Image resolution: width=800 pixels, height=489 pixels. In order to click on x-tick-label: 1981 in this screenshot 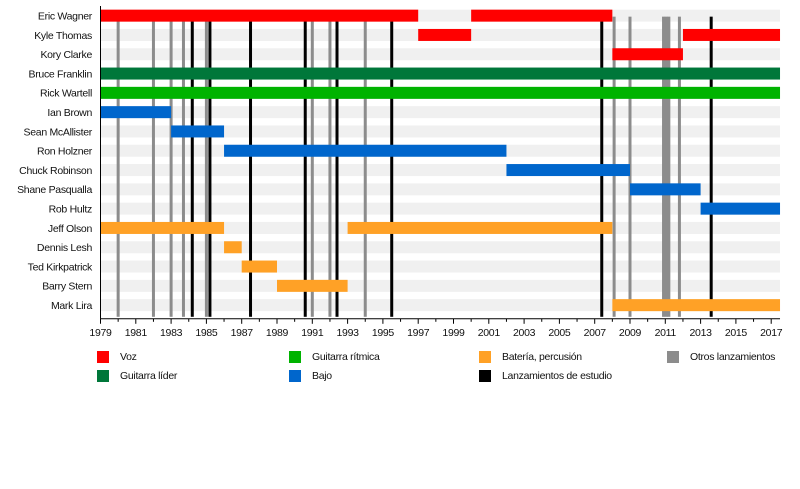, I will do `click(136, 333)`.